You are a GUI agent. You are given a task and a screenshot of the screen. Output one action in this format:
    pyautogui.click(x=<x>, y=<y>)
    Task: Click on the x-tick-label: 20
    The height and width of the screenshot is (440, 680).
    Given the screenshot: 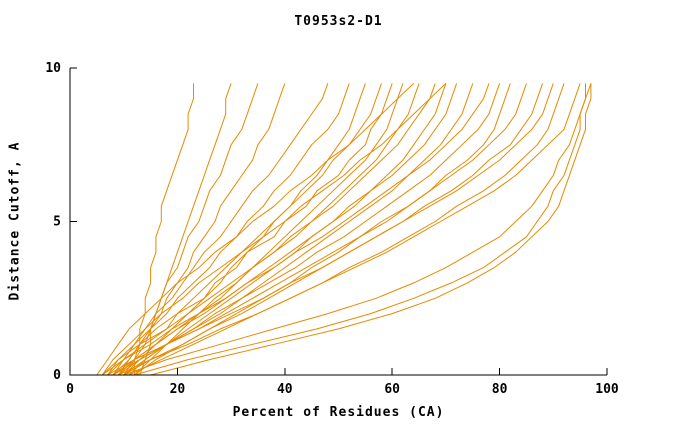 What is the action you would take?
    pyautogui.click(x=178, y=389)
    